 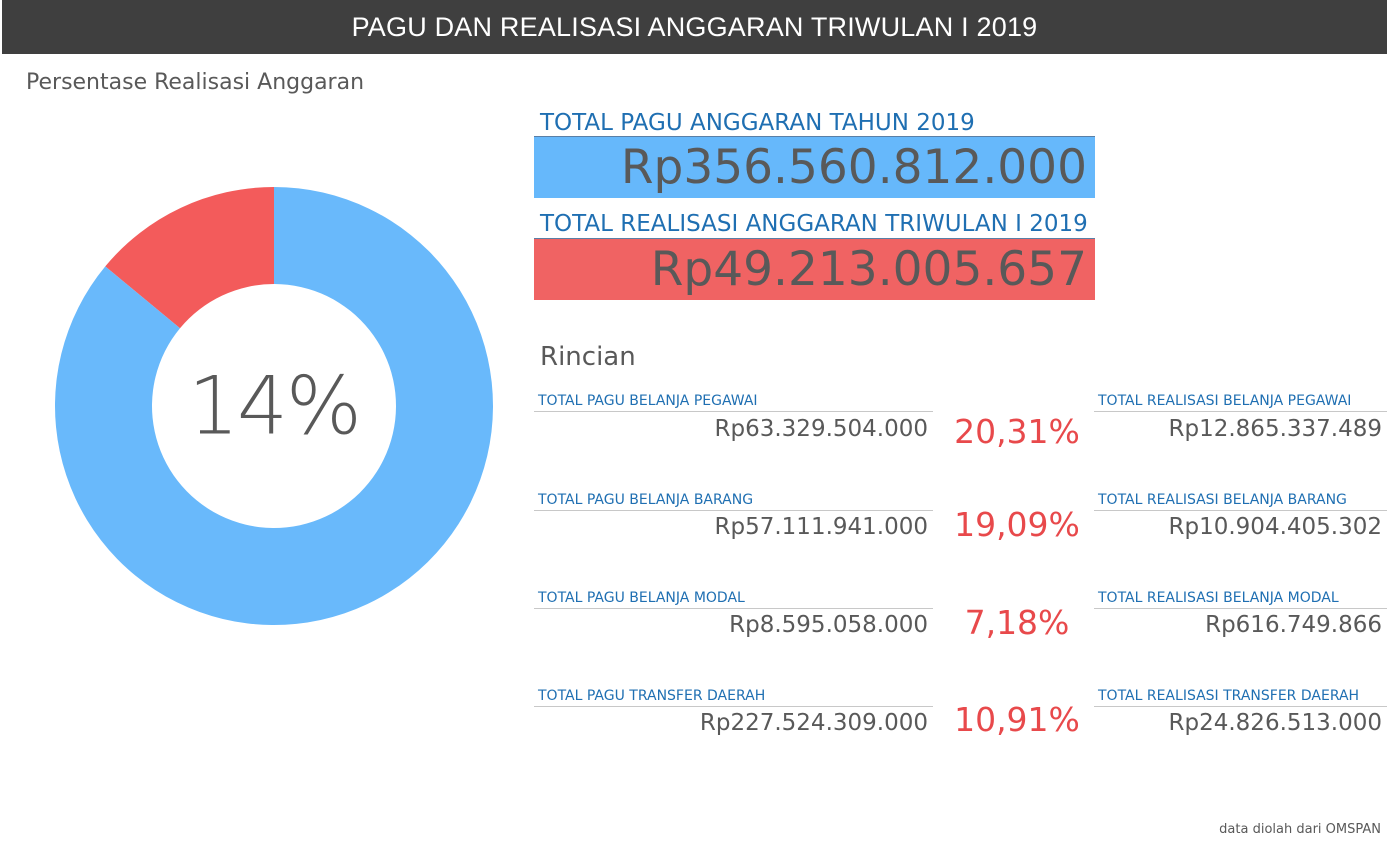 I want to click on total-pagu-value: Rp356.560.812.000, so click(x=853, y=167).